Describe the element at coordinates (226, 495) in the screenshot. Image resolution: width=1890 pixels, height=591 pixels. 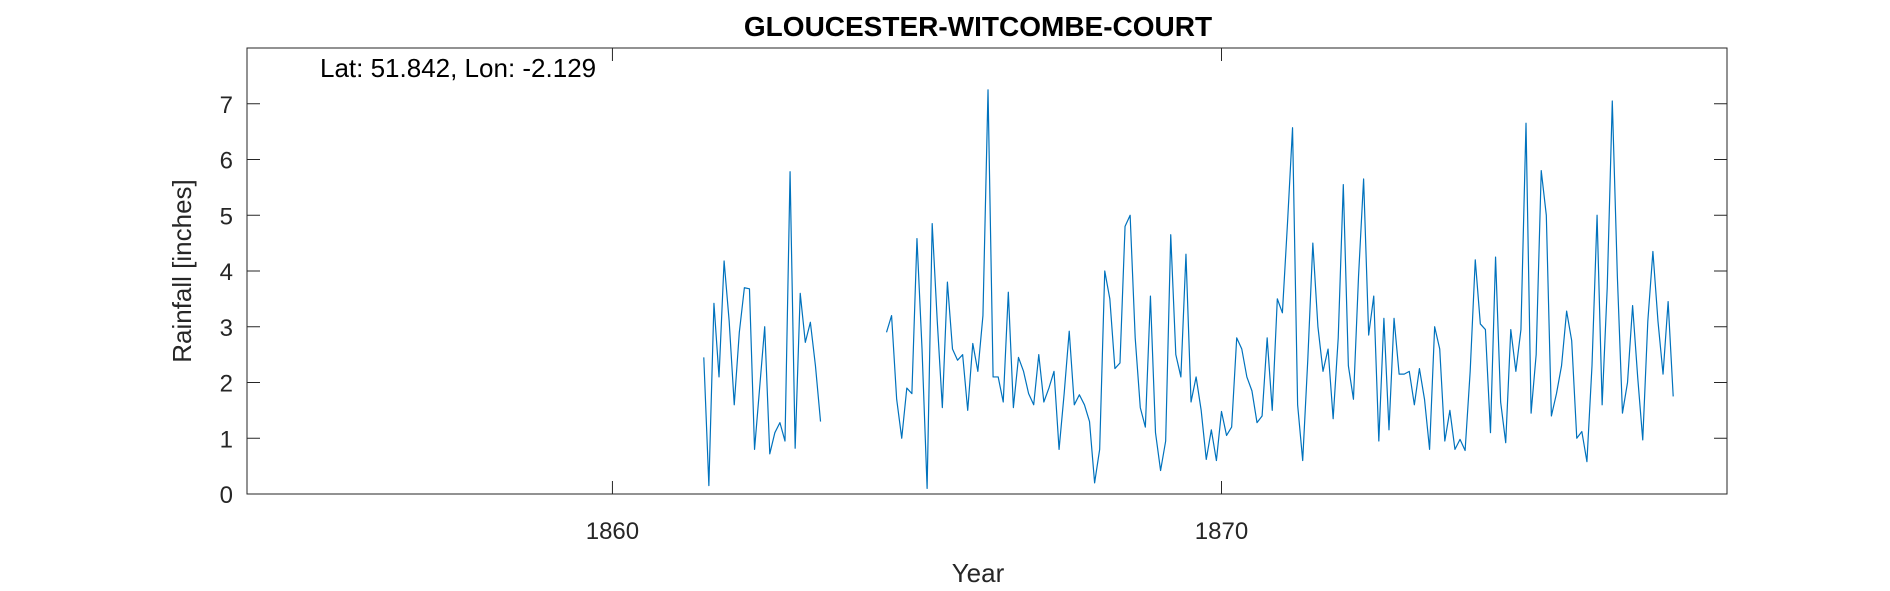
I see `y-tick-label: 0` at that location.